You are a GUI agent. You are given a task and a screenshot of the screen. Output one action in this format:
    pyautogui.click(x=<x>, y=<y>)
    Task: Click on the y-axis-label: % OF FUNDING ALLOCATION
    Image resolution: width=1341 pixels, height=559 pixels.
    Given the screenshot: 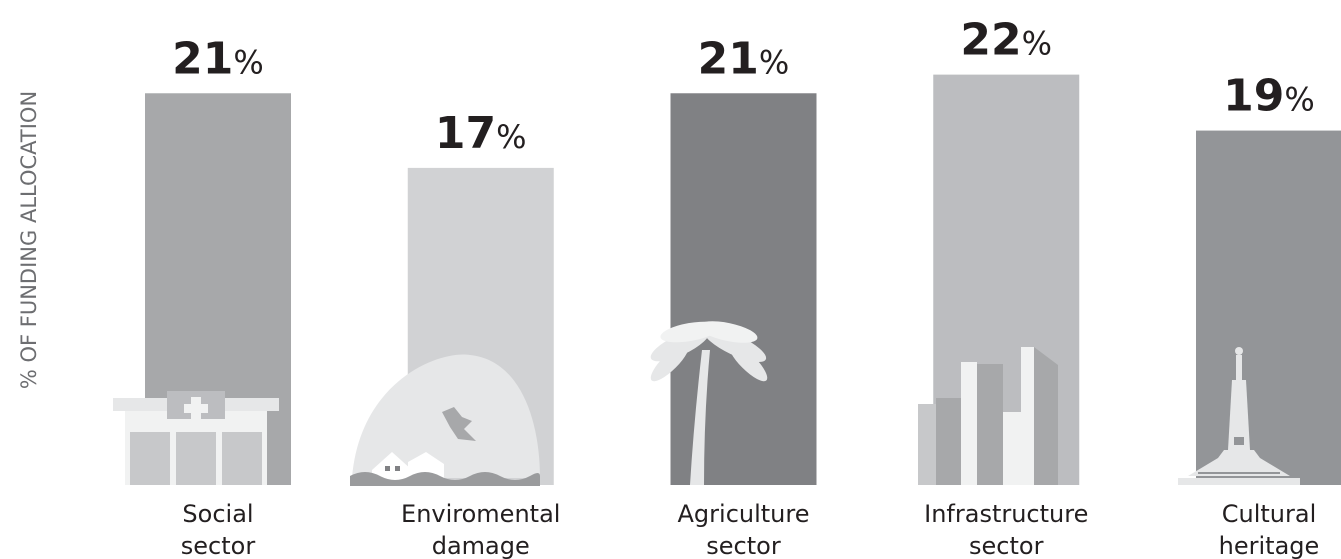 What is the action you would take?
    pyautogui.click(x=29, y=240)
    